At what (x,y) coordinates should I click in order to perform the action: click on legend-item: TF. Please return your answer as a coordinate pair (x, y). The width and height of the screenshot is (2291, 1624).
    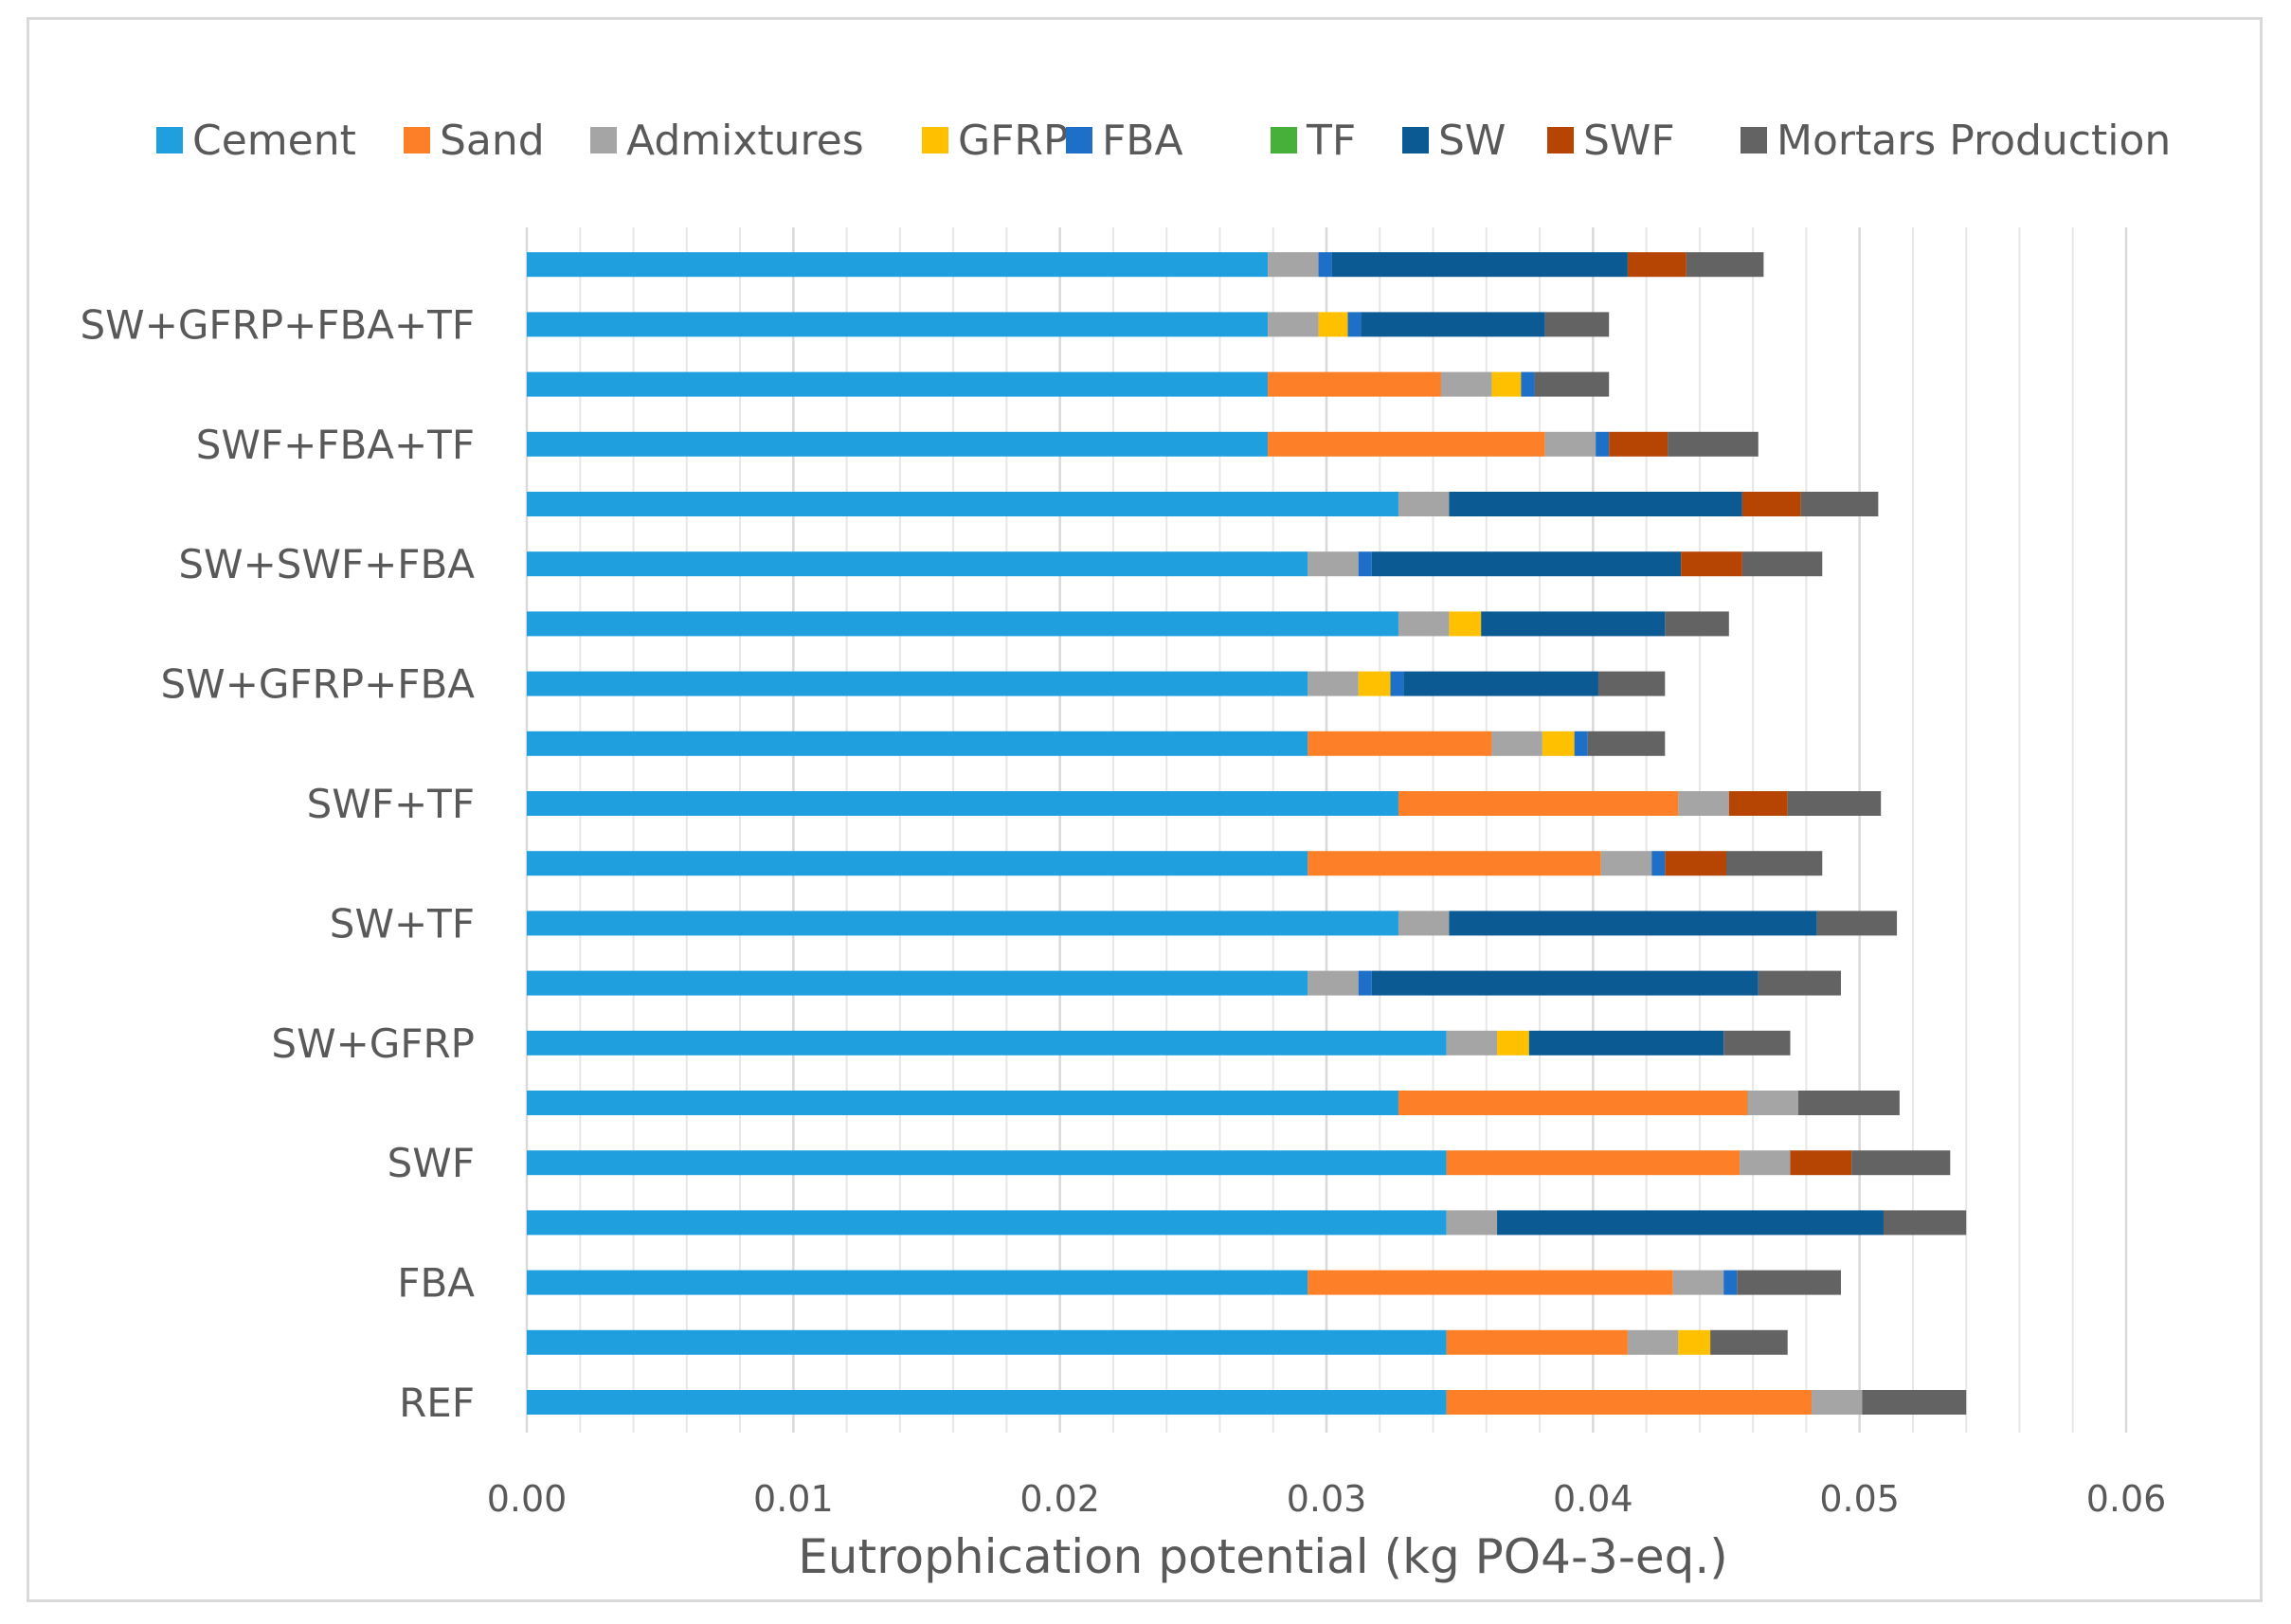
    Looking at the image, I should click on (1313, 141).